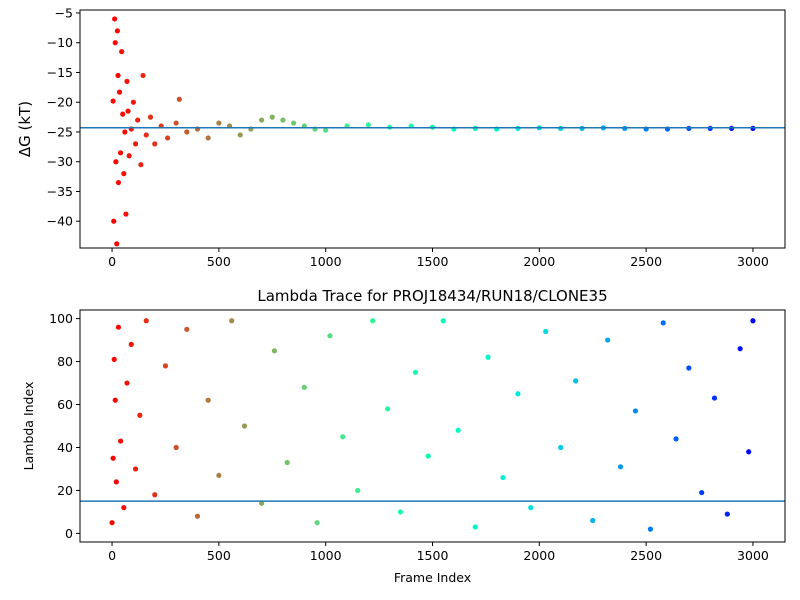 The height and width of the screenshot is (600, 800). I want to click on x-tick-label: 0, so click(112, 555).